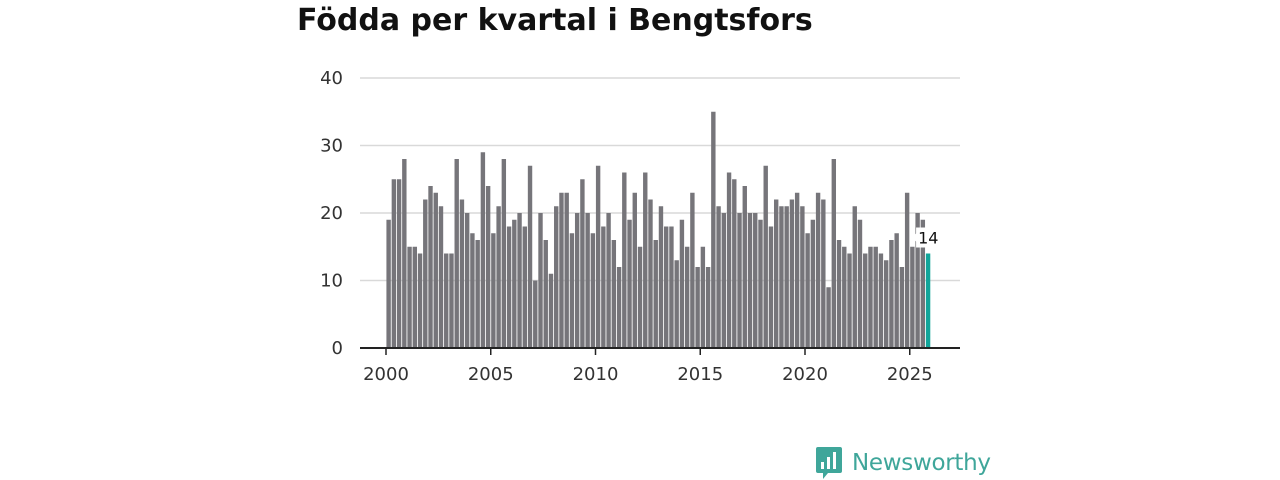 Image resolution: width=1280 pixels, height=480 pixels. Describe the element at coordinates (660, 366) in the screenshot. I see `x-axis: 2000 2005 2010 2015 2020 2025` at that location.